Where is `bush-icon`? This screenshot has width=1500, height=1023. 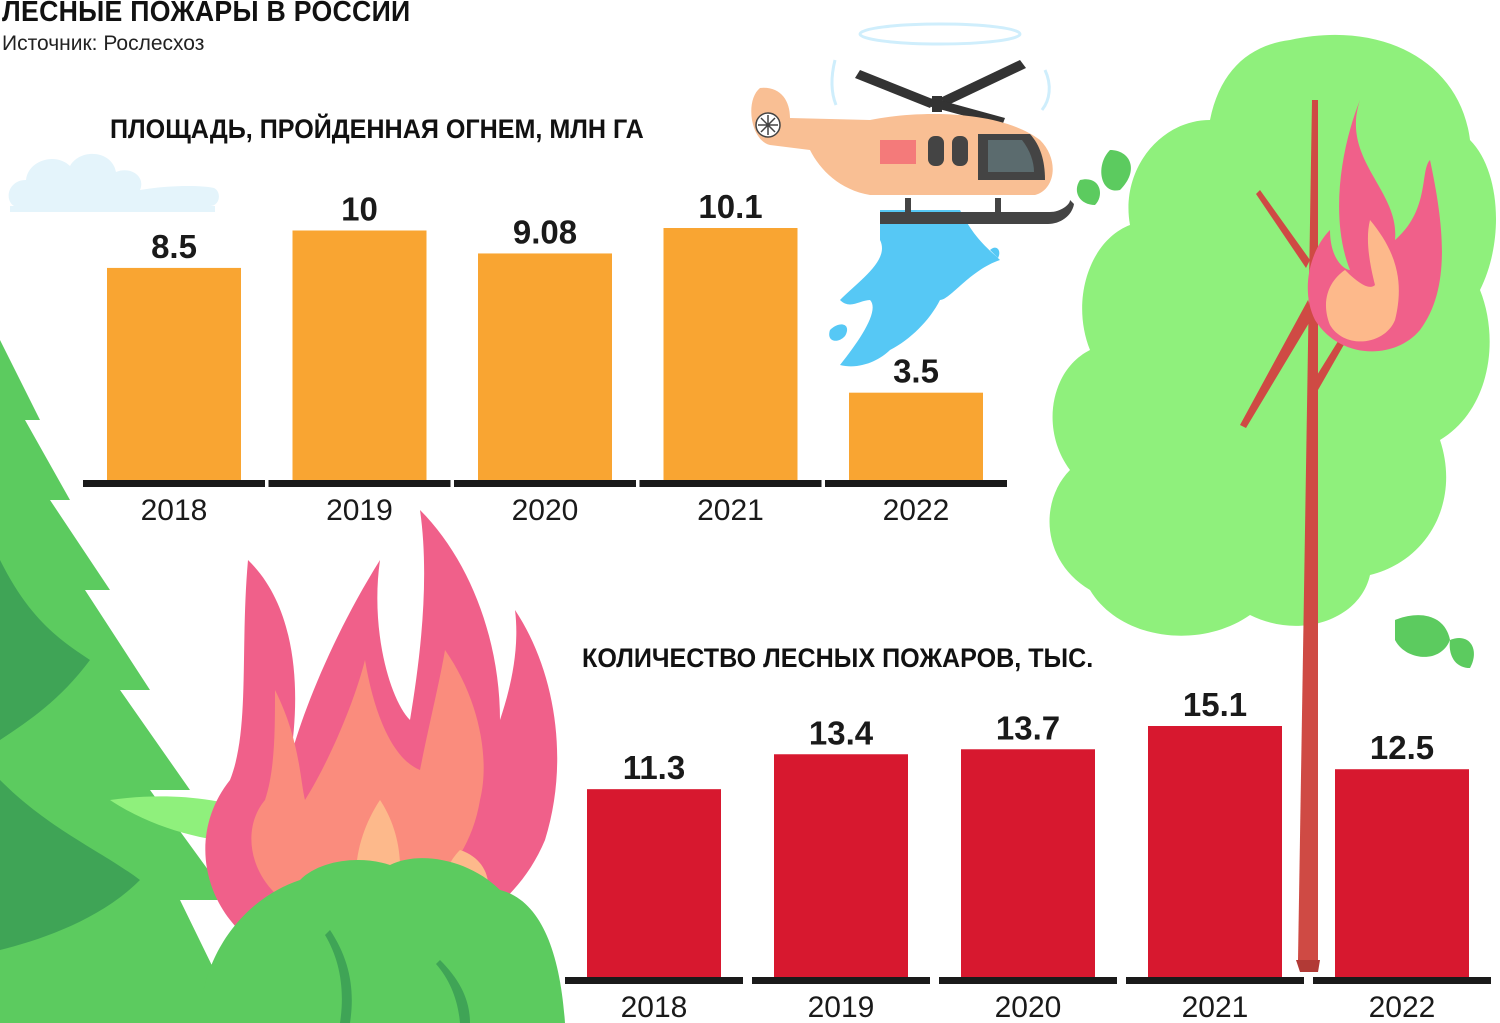
bush-icon is located at coordinates (382, 940).